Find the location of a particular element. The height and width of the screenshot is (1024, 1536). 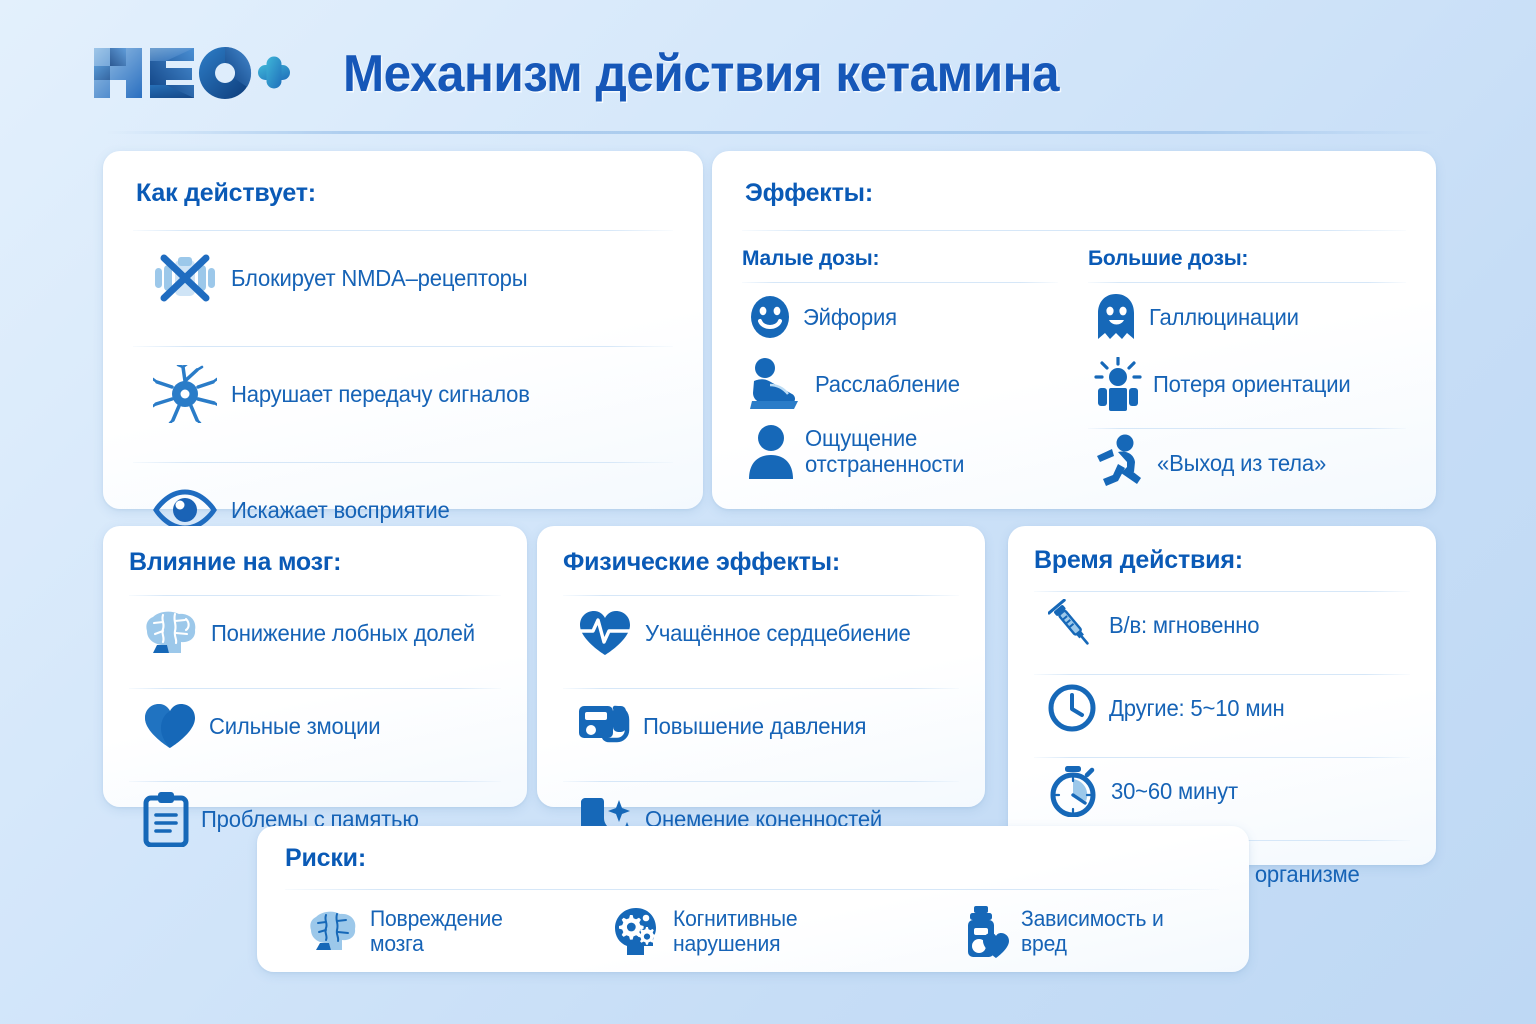

effects-column-high-dose: Большие дозы: Галлюцинации is located at coordinates (1240, 371).